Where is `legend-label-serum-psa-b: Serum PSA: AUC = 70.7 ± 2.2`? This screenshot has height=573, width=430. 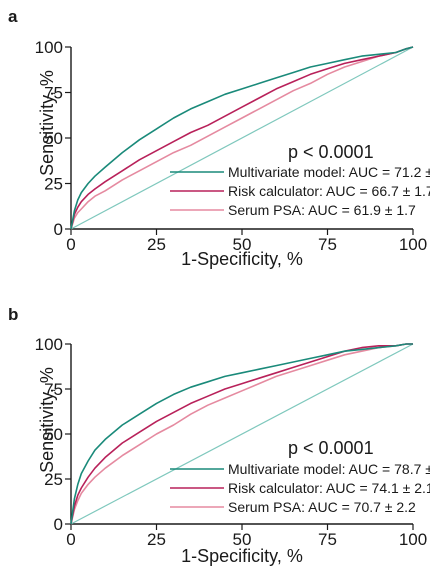 legend-label-serum-psa-b: Serum PSA: AUC = 70.7 ± 2.2 is located at coordinates (322, 507).